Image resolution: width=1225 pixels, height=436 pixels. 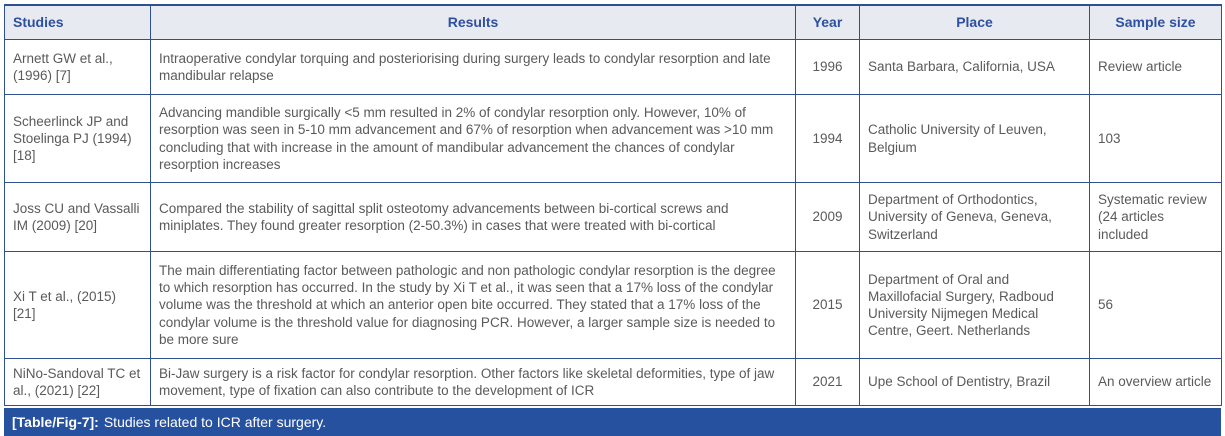 I want to click on column-header-year: Year, so click(x=827, y=22).